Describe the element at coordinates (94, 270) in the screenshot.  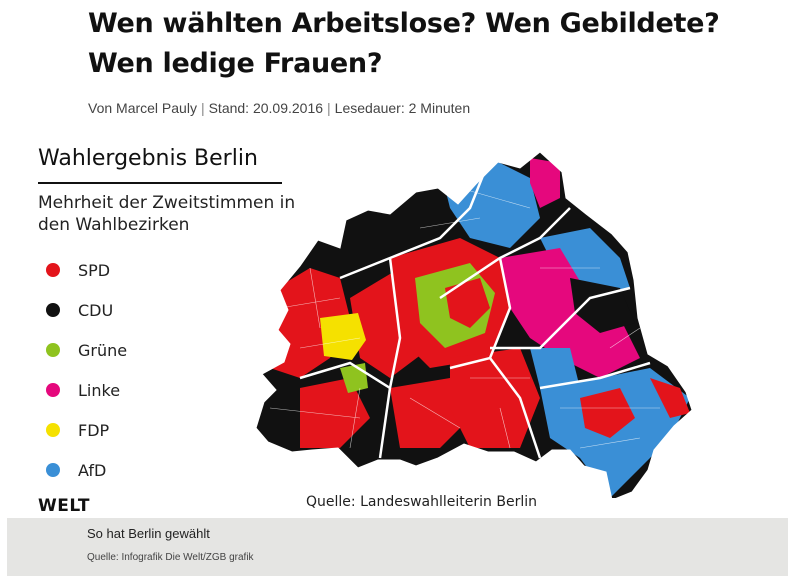
I see `legend-label: SPD` at that location.